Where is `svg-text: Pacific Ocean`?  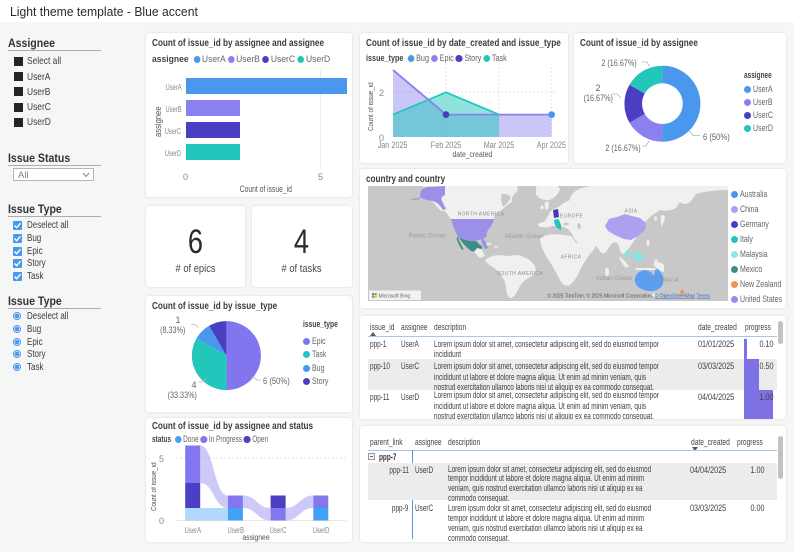 svg-text: Pacific Ocean is located at coordinates (426, 237).